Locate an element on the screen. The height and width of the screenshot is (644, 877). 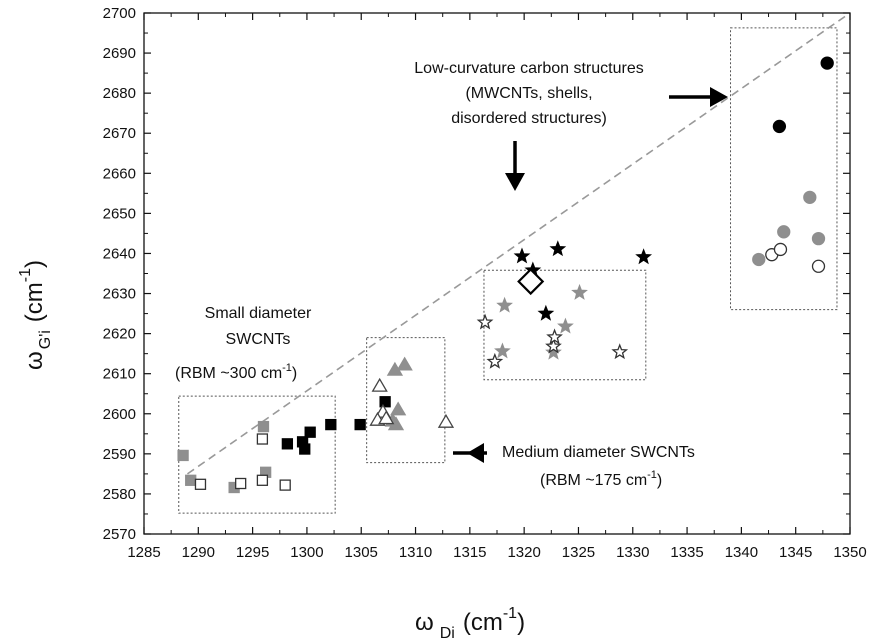
region-box-low-curvature is located at coordinates (565, 325).